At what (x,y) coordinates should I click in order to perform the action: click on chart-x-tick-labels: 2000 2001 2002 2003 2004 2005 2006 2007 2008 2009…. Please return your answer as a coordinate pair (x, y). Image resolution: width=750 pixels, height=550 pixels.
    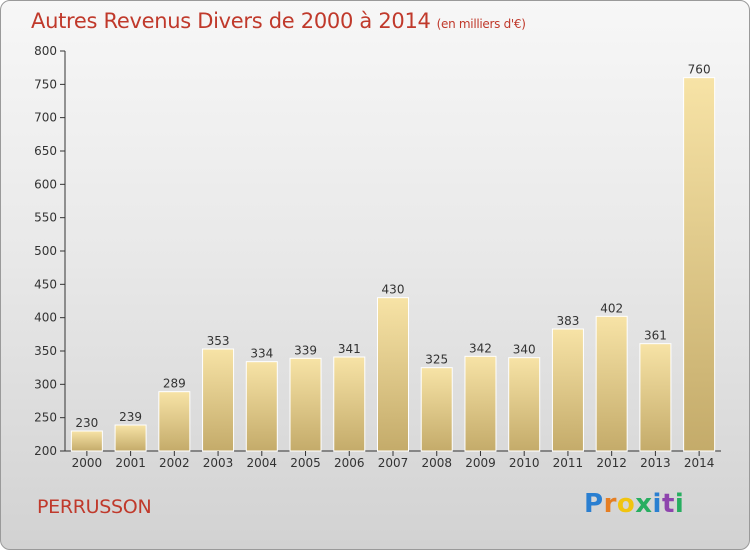
    Looking at the image, I should click on (393, 460).